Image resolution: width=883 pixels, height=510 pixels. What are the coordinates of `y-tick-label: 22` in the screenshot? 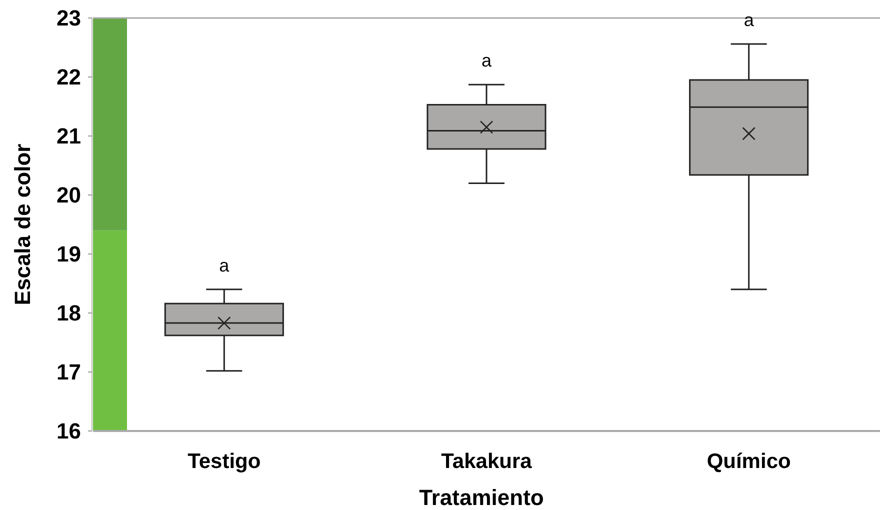 It's located at (68, 77).